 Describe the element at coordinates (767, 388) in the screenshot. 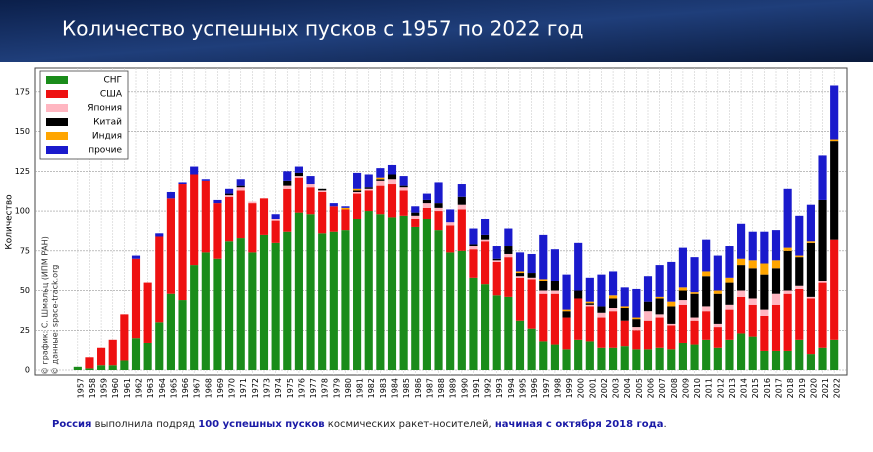

I see `x-tick-label: 2016` at that location.